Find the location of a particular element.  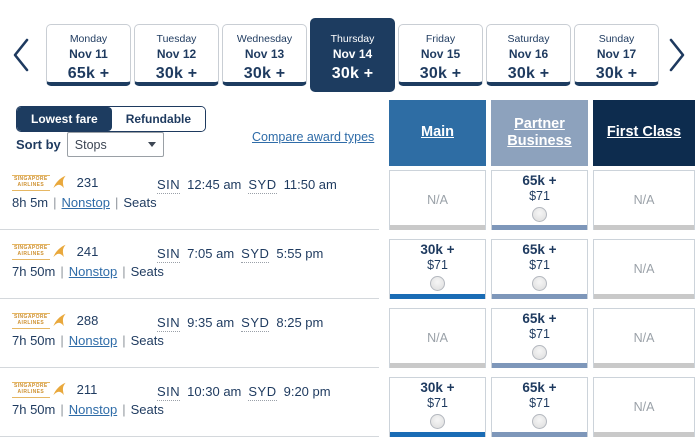

airline-logo-text: SINGAPORE AIRLINES is located at coordinates (31, 183).